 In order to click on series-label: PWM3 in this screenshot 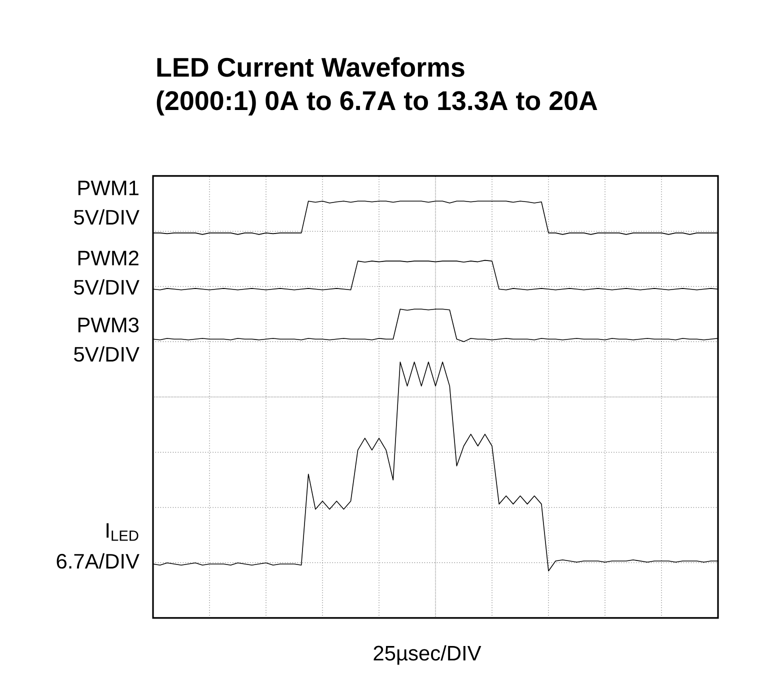, I will do `click(108, 325)`.